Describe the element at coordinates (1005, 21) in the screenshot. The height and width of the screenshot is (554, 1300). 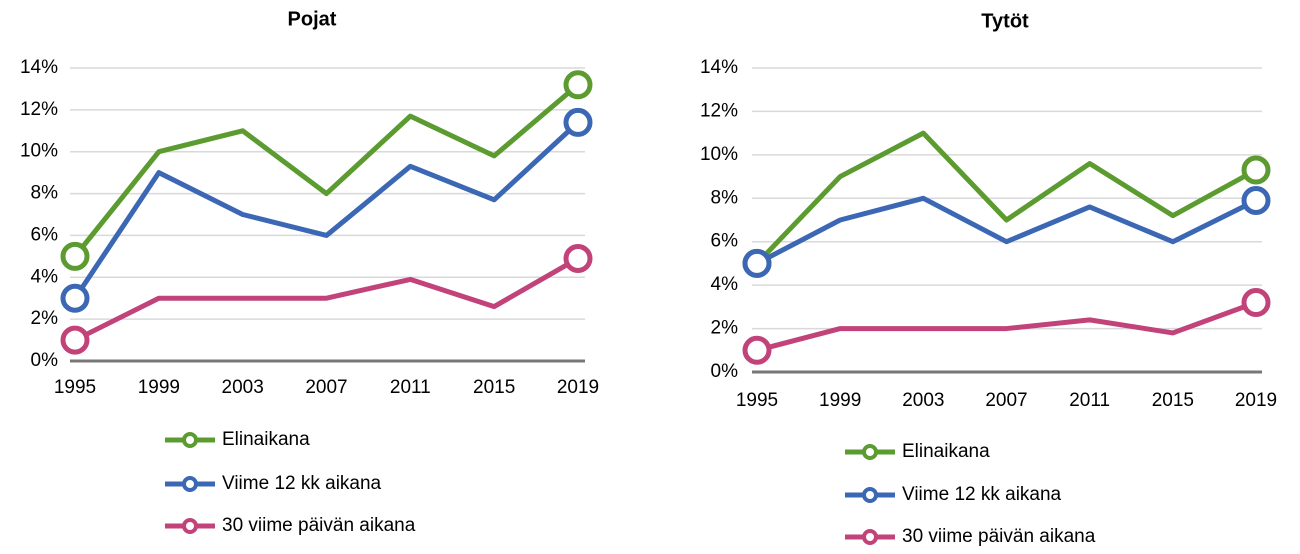
I see `chart-title: Tytöt` at that location.